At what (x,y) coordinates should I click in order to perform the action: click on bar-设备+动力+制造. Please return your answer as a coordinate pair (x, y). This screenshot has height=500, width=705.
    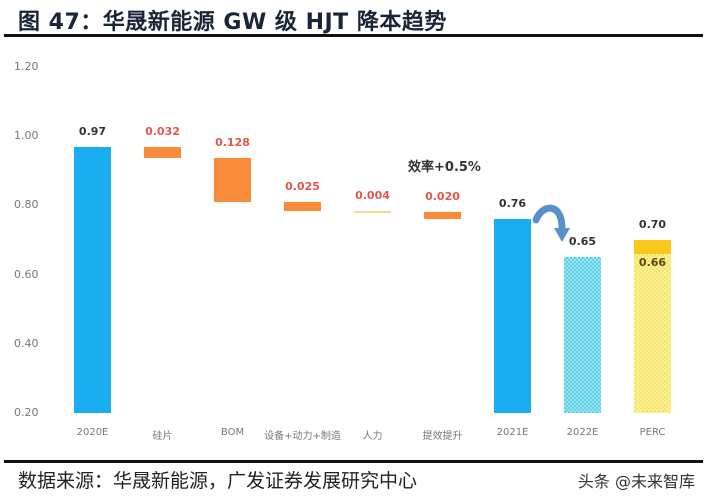
    Looking at the image, I should click on (302, 206).